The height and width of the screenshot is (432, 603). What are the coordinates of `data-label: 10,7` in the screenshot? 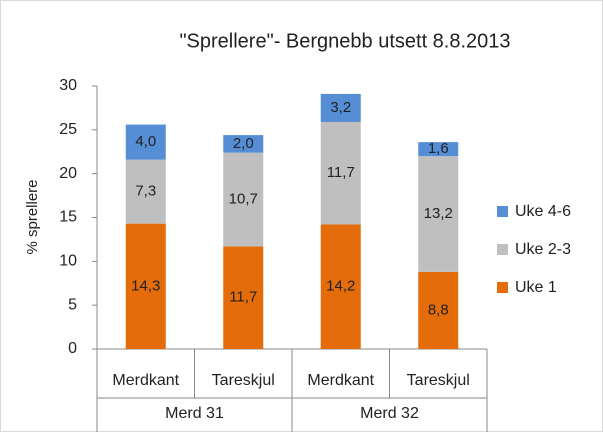 It's located at (243, 198).